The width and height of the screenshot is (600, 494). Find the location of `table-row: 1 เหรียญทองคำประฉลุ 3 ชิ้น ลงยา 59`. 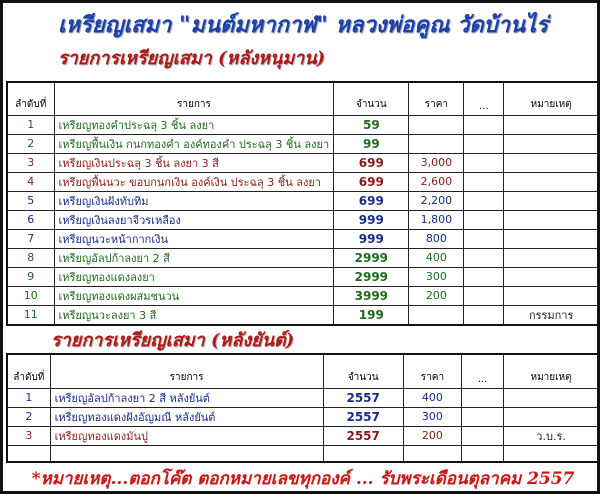

table-row: 1 เหรียญทองคำประฉลุ 3 ชิ้น ลงยา 59 is located at coordinates (303, 124).